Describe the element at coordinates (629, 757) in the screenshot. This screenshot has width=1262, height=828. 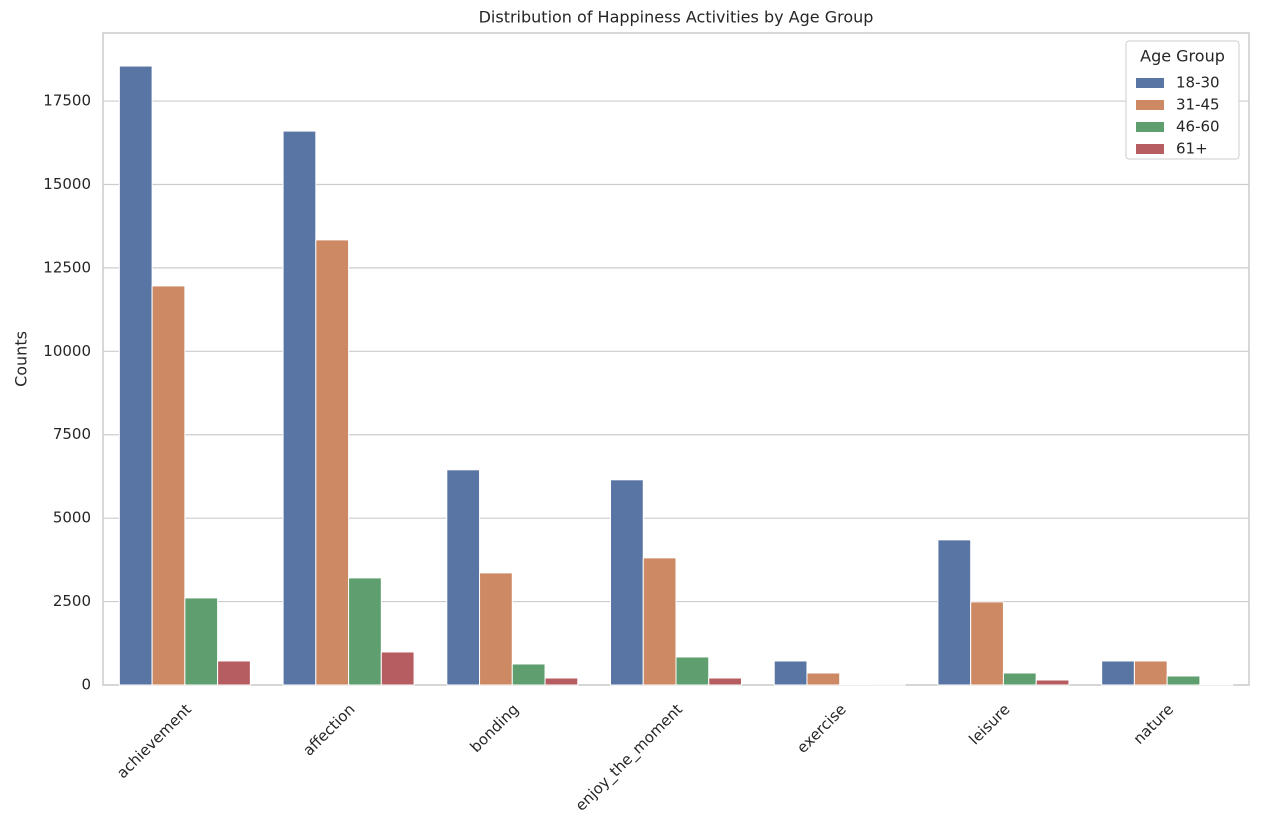
I see `x-tick-label: enjoy_the_moment` at that location.